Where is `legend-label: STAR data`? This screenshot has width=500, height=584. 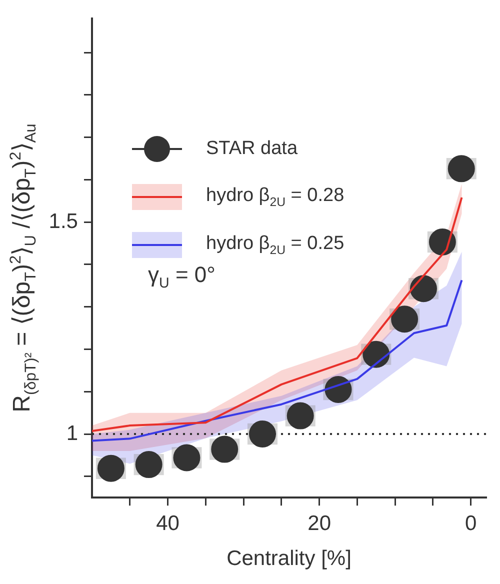
legend-label: STAR data is located at coordinates (252, 149).